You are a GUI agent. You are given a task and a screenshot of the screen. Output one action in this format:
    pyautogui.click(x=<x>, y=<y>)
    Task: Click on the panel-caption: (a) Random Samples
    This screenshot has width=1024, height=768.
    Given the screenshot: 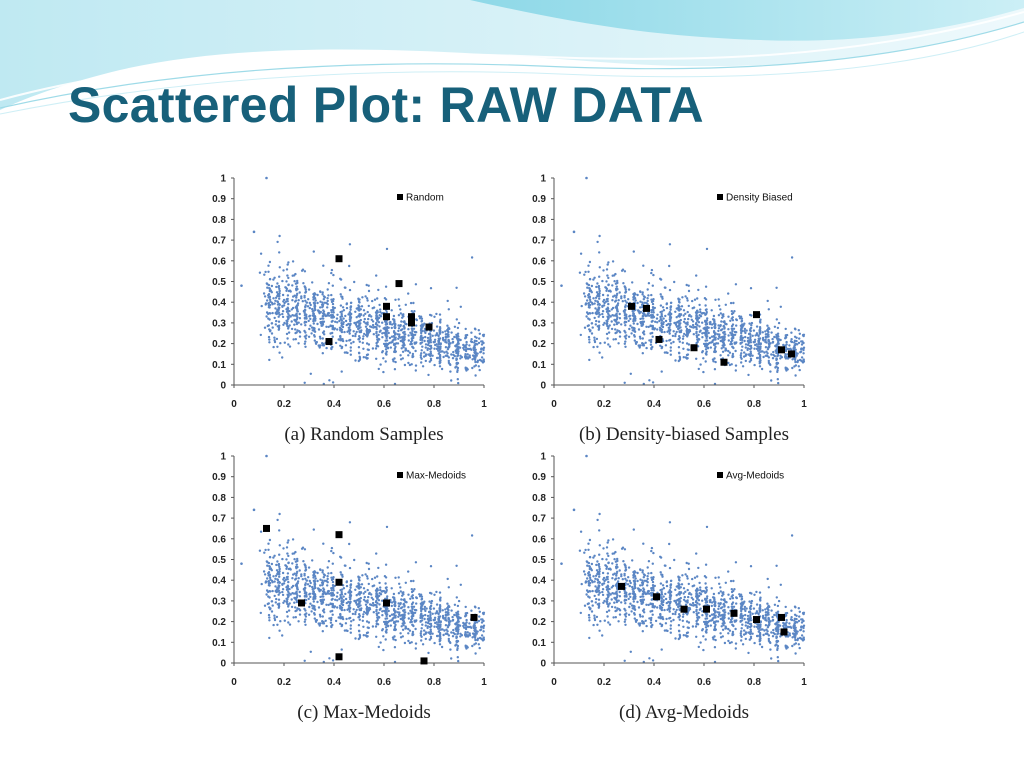 What is the action you would take?
    pyautogui.click(x=363, y=434)
    